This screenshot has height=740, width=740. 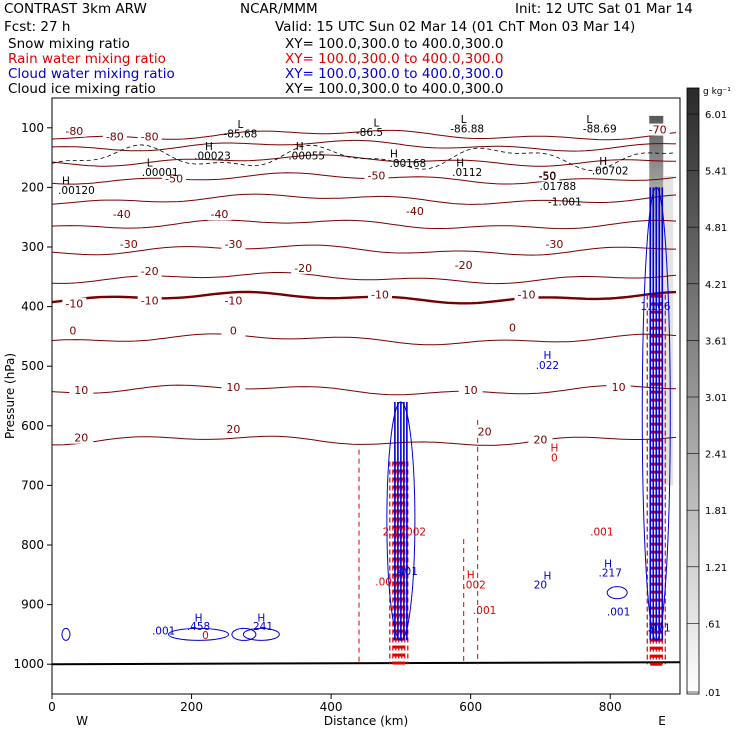 What do you see at coordinates (558, 187) in the screenshot?
I see `extremum-label: .01788` at bounding box center [558, 187].